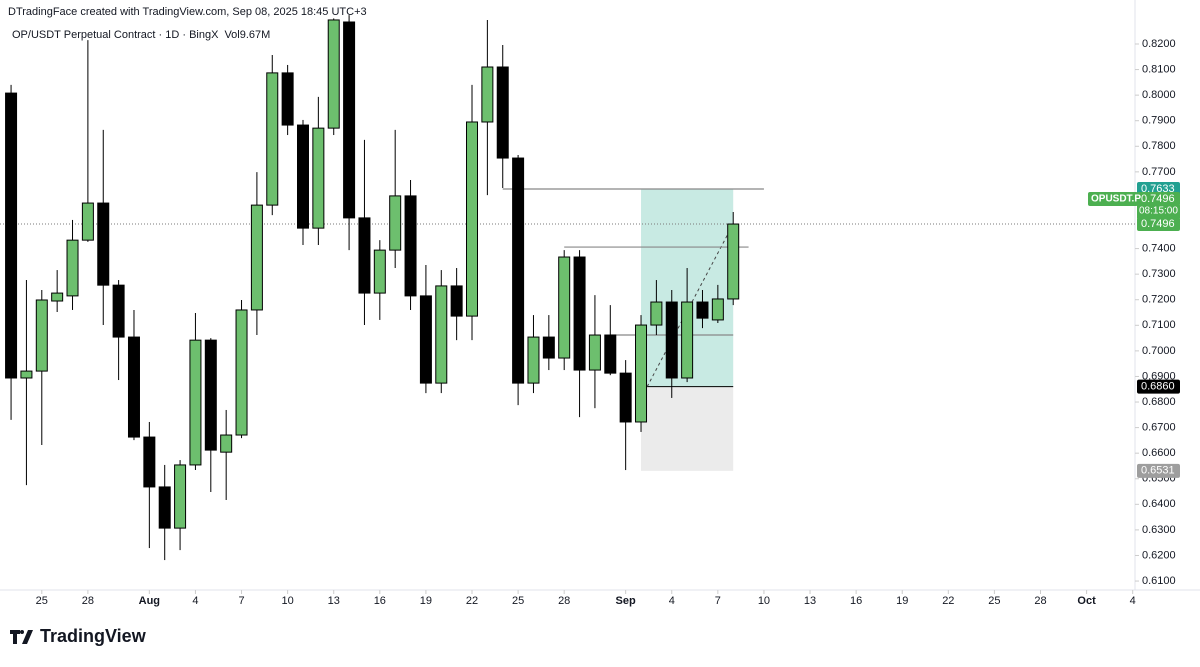 This screenshot has width=1200, height=667. I want to click on y-tick-label: 0.6800, so click(1159, 402).